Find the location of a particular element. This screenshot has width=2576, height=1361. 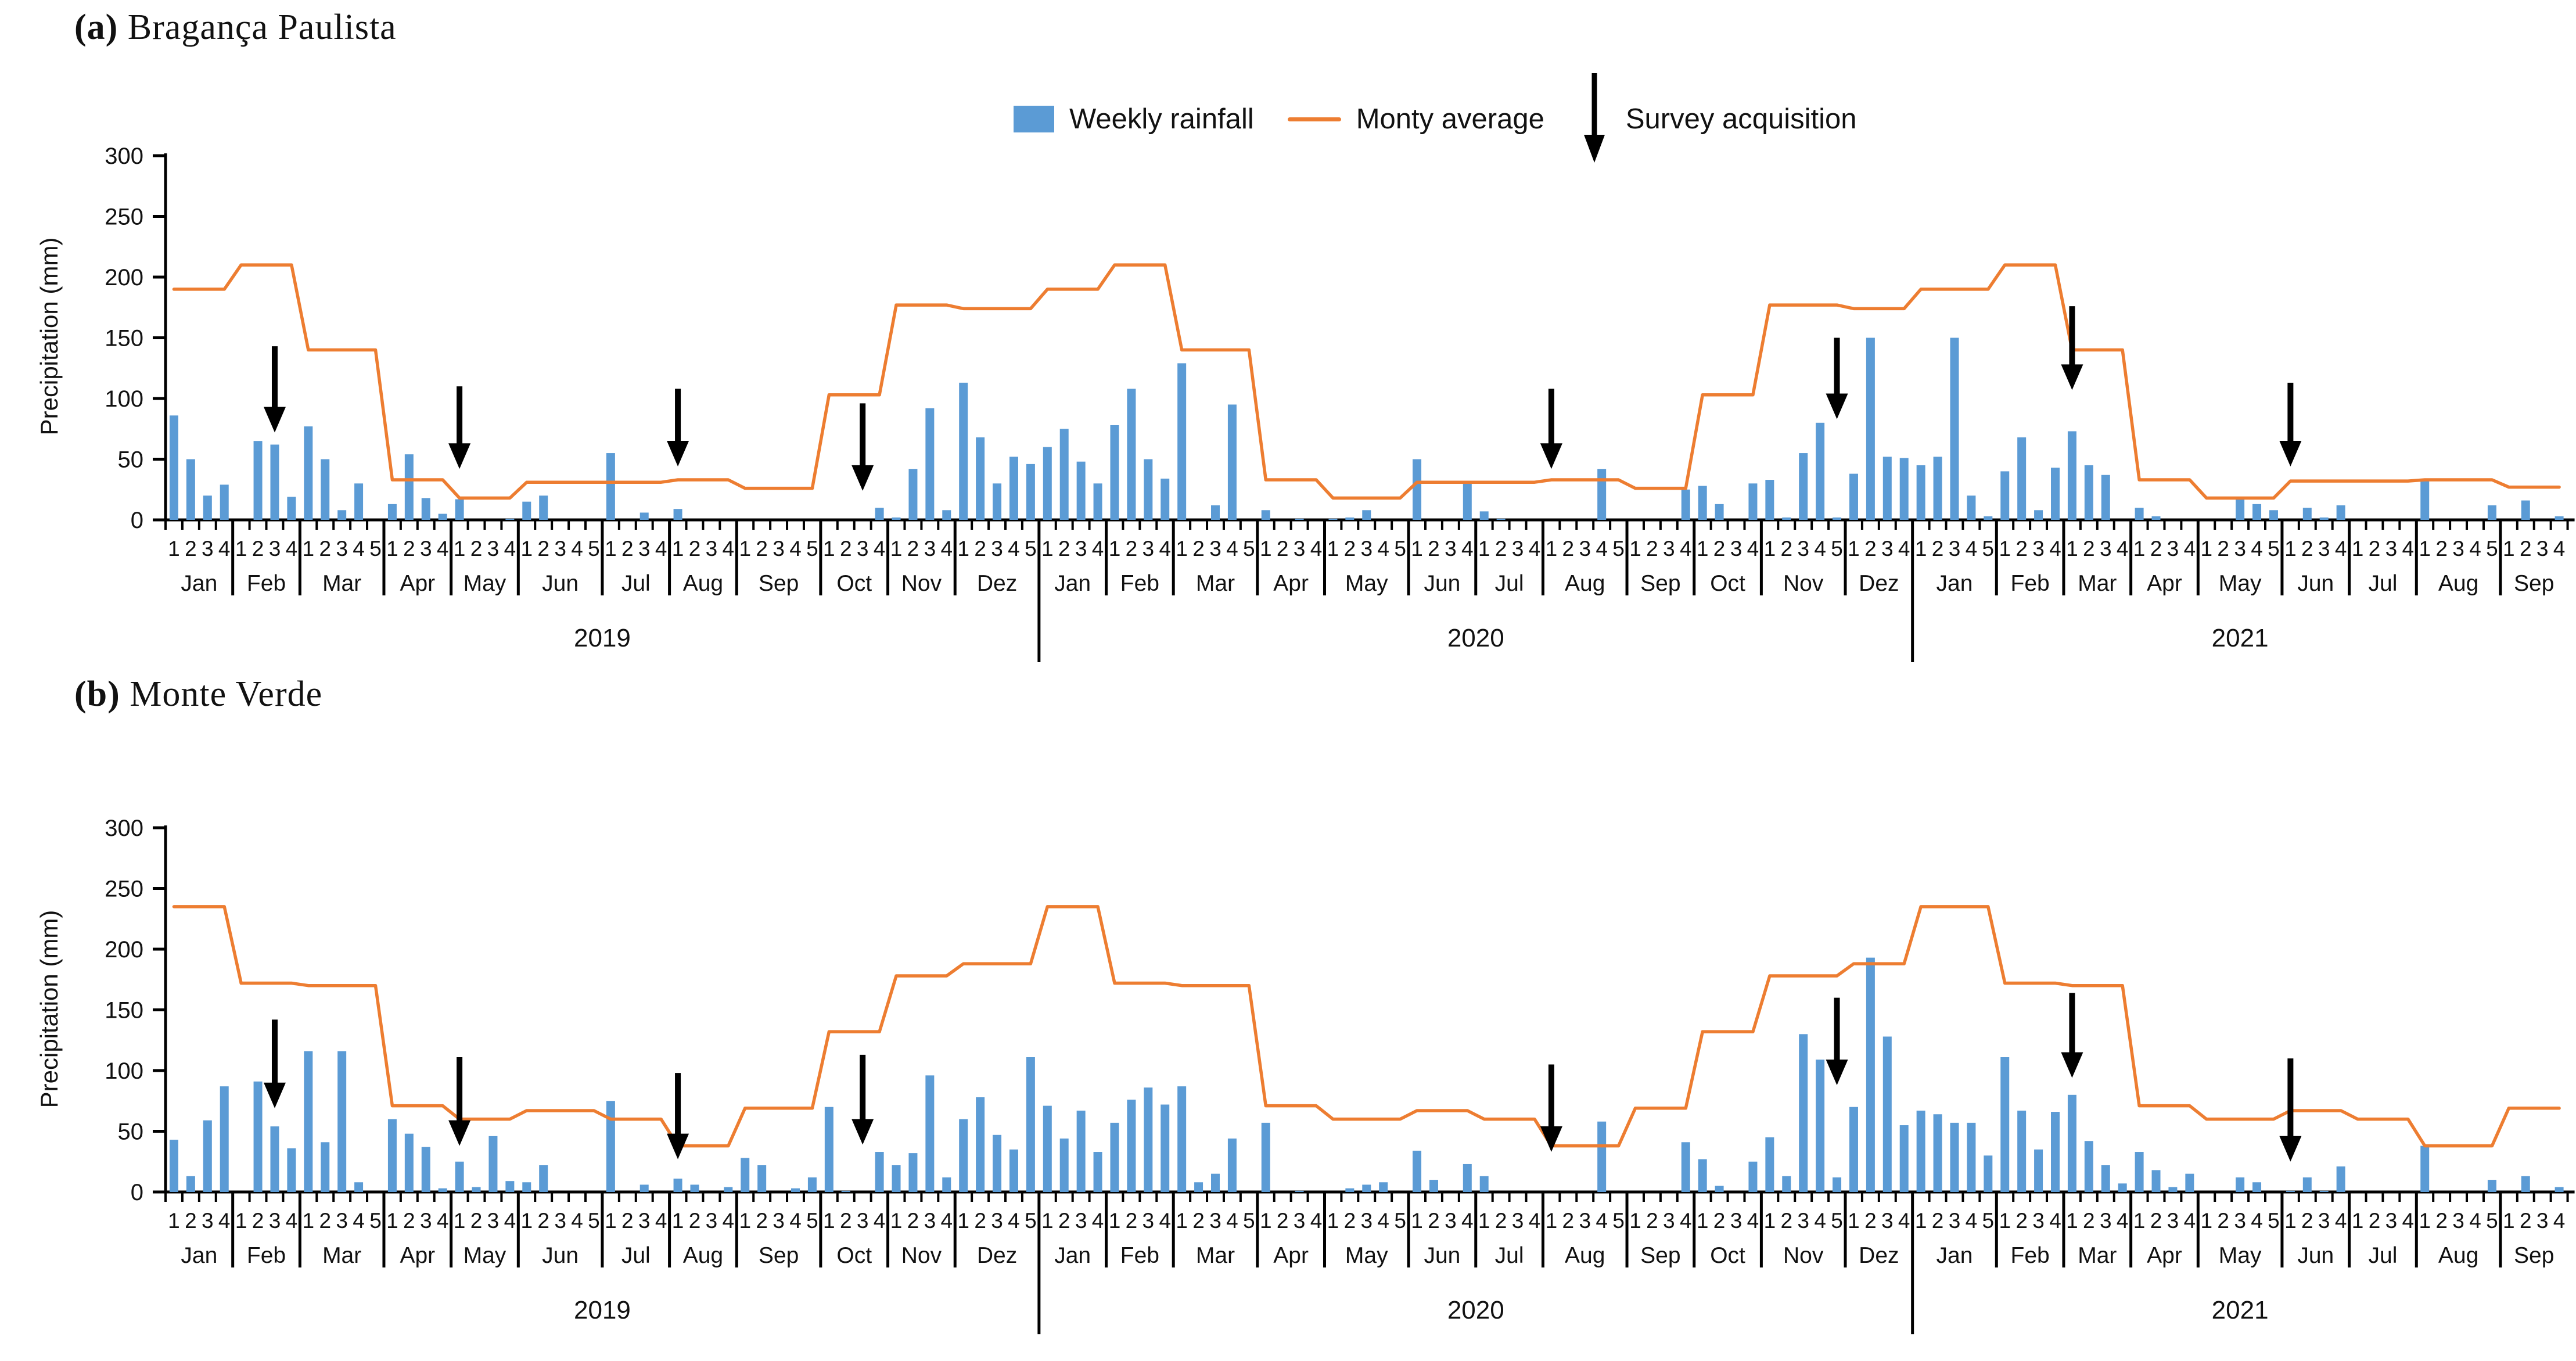

month-label: Sep is located at coordinates (2534, 1256).